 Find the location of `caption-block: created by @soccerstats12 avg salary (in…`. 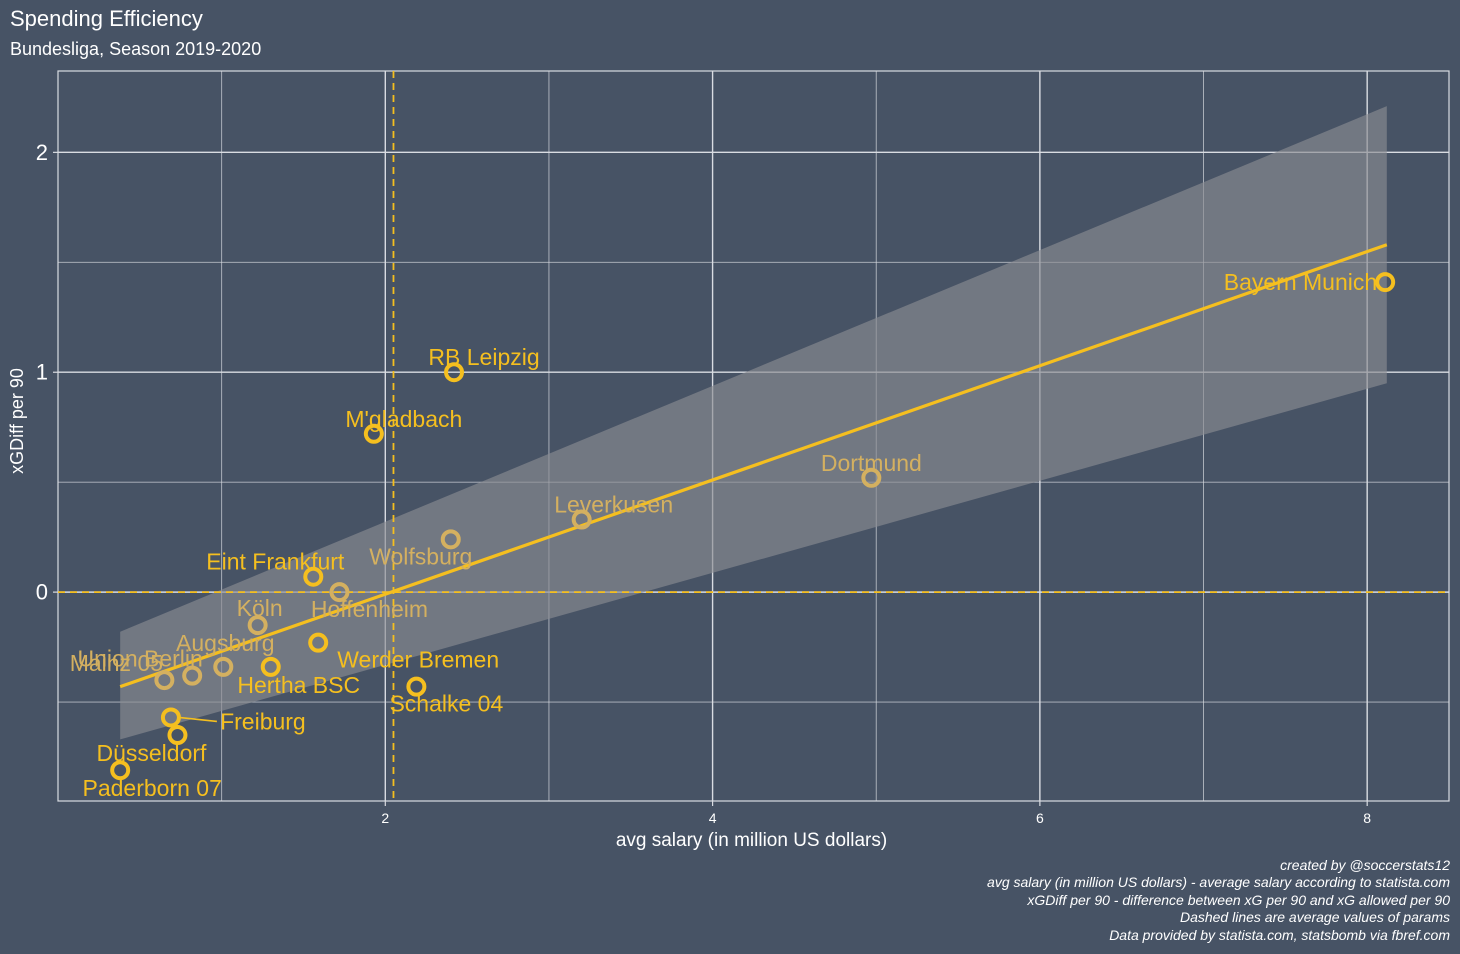

caption-block: created by @soccerstats12 avg salary (in… is located at coordinates (1218, 901).